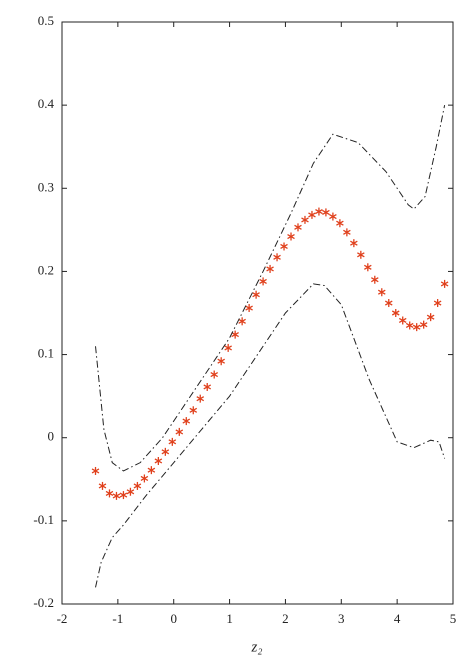 Image resolution: width=474 pixels, height=669 pixels. Describe the element at coordinates (43, 519) in the screenshot. I see `y-tick-label: -0.1` at that location.